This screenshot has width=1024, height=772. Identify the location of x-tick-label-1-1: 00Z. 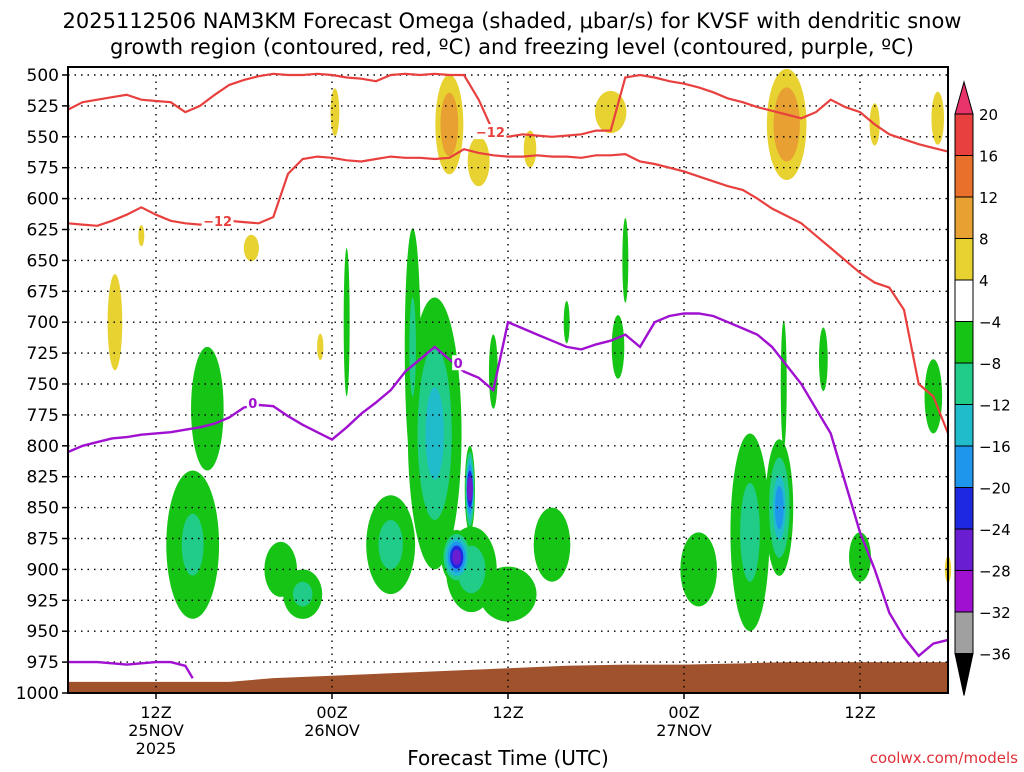
(331, 712).